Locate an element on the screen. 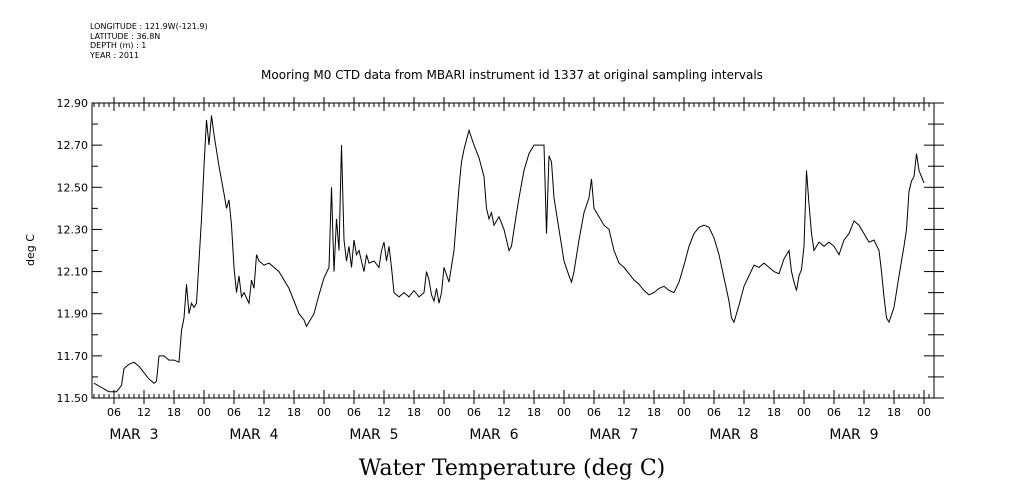 The width and height of the screenshot is (1009, 504). y-tick-label: 11.50 is located at coordinates (73, 398).